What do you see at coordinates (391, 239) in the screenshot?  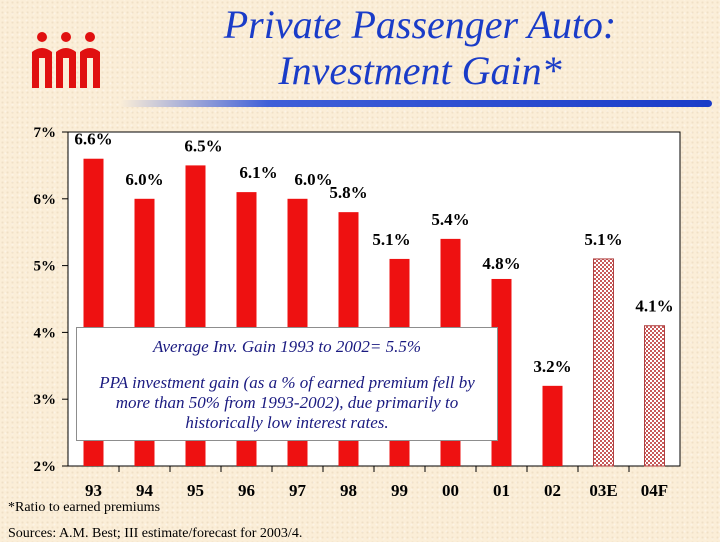 I see `data-label-99: 5.1%` at bounding box center [391, 239].